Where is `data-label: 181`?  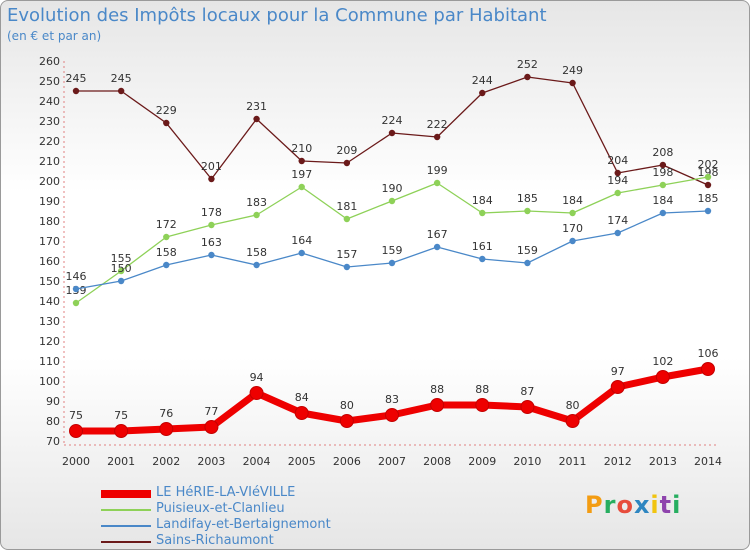 data-label: 181 is located at coordinates (346, 206).